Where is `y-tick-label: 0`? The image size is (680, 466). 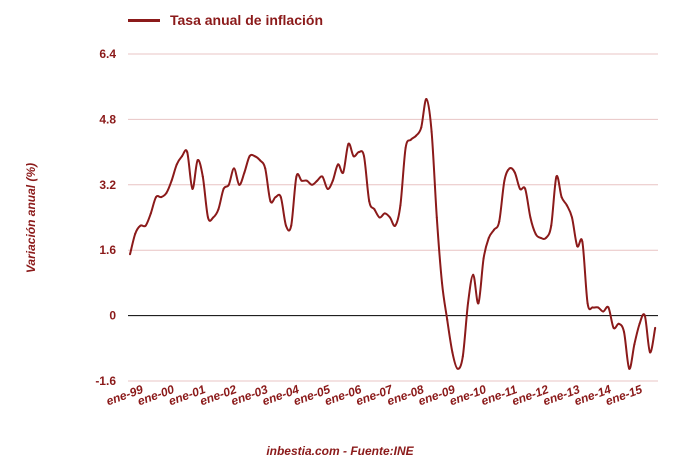
y-tick-label: 0 is located at coordinates (112, 316).